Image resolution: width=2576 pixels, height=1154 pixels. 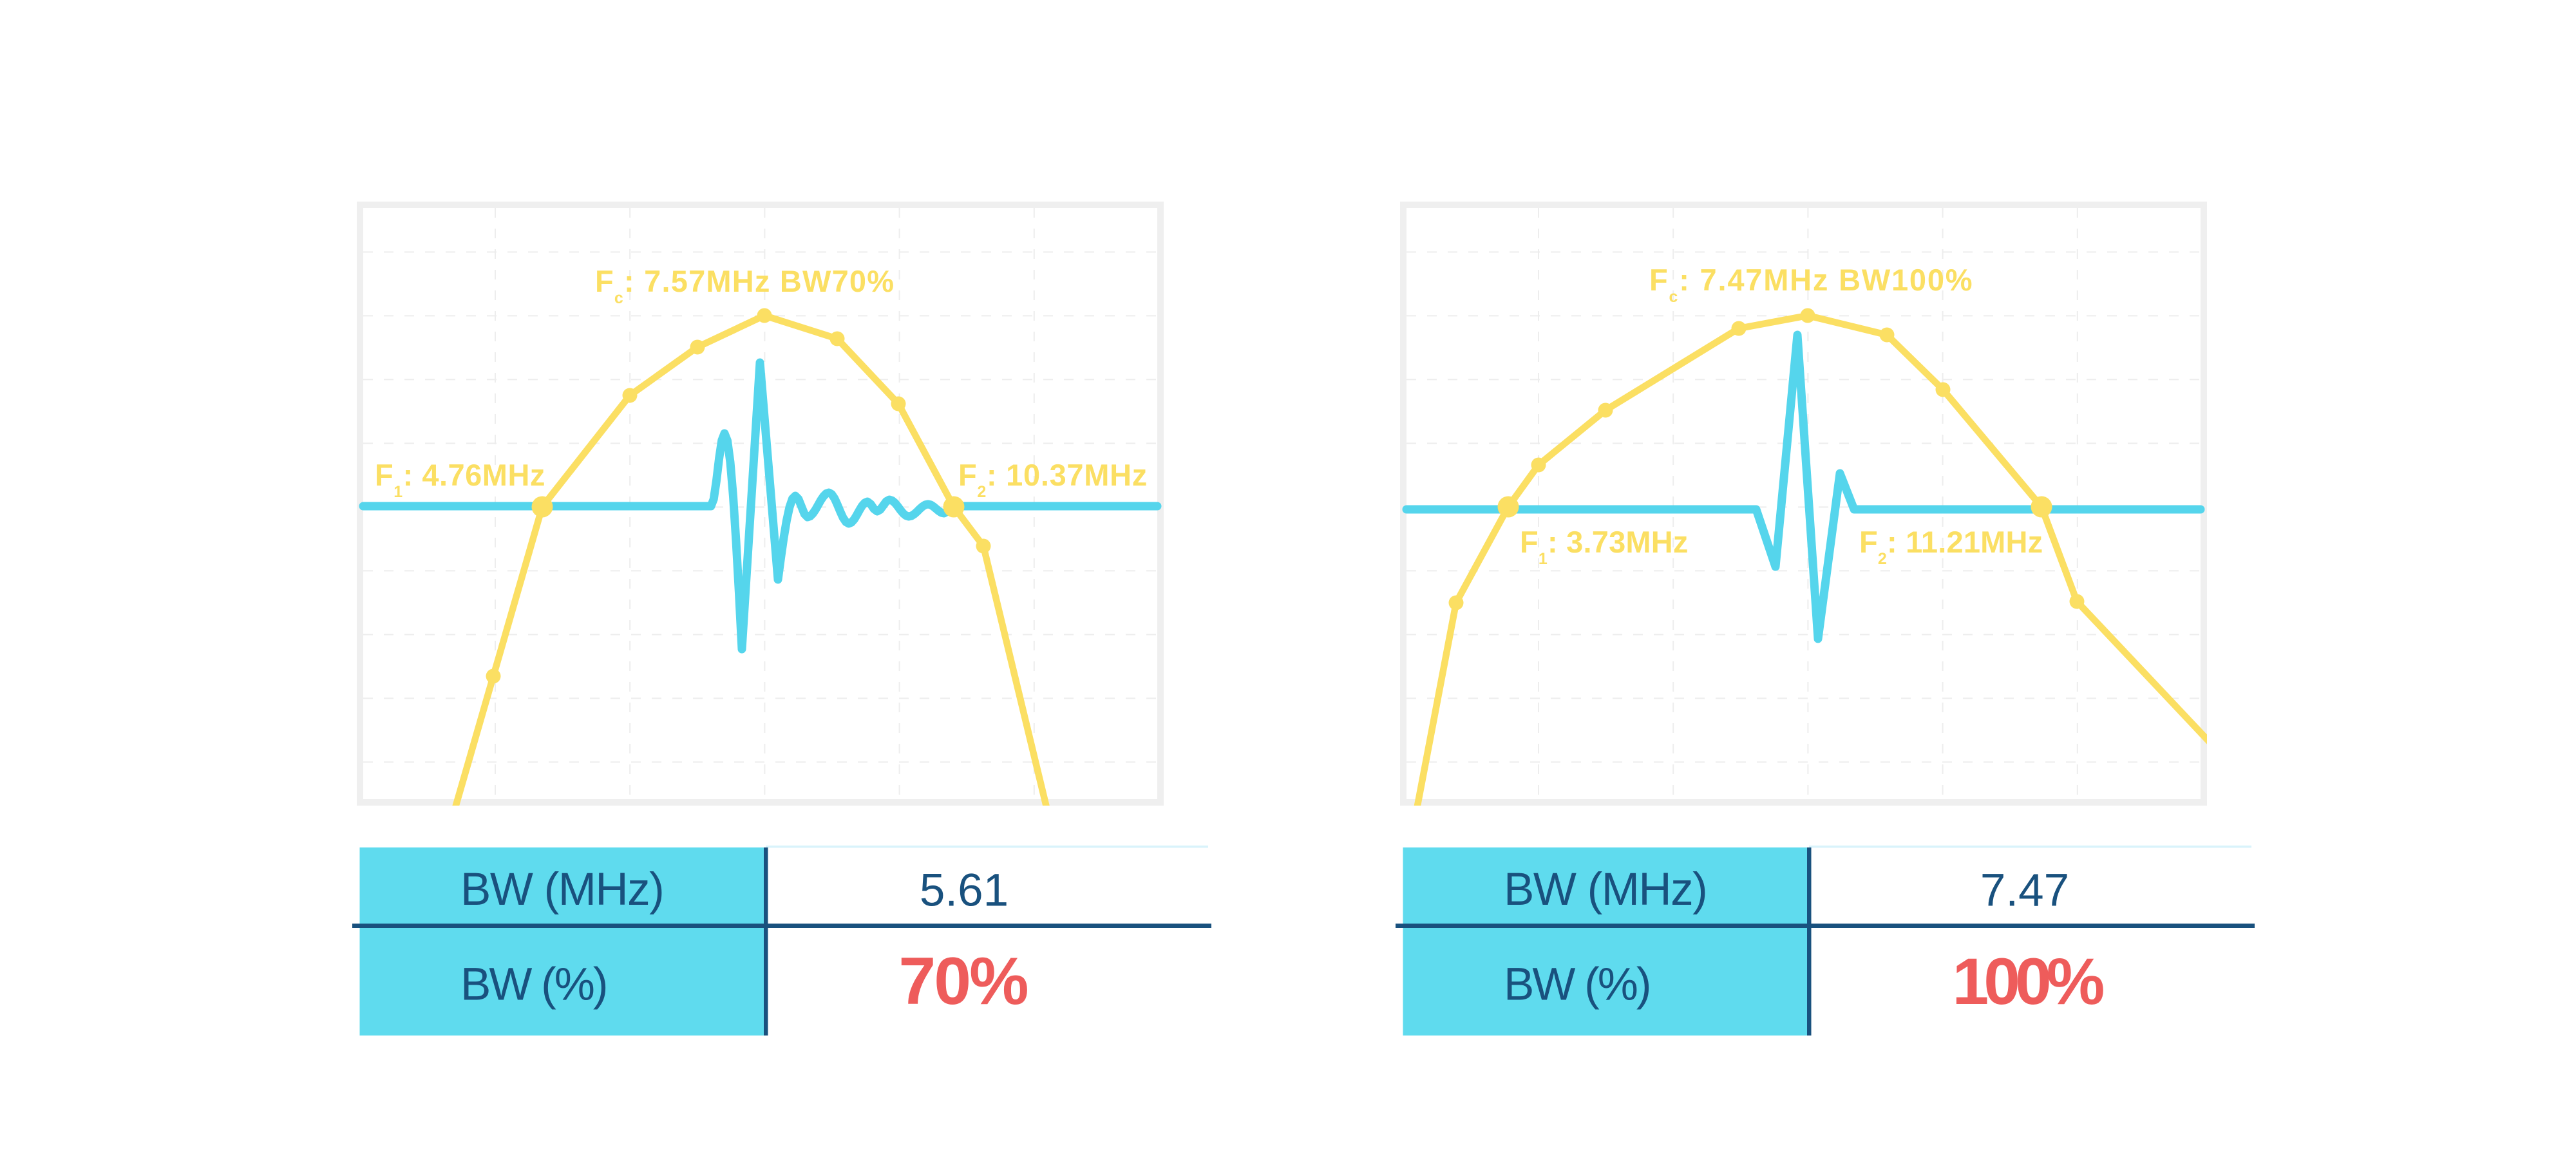 I want to click on svg-text: 5.61, so click(x=965, y=891).